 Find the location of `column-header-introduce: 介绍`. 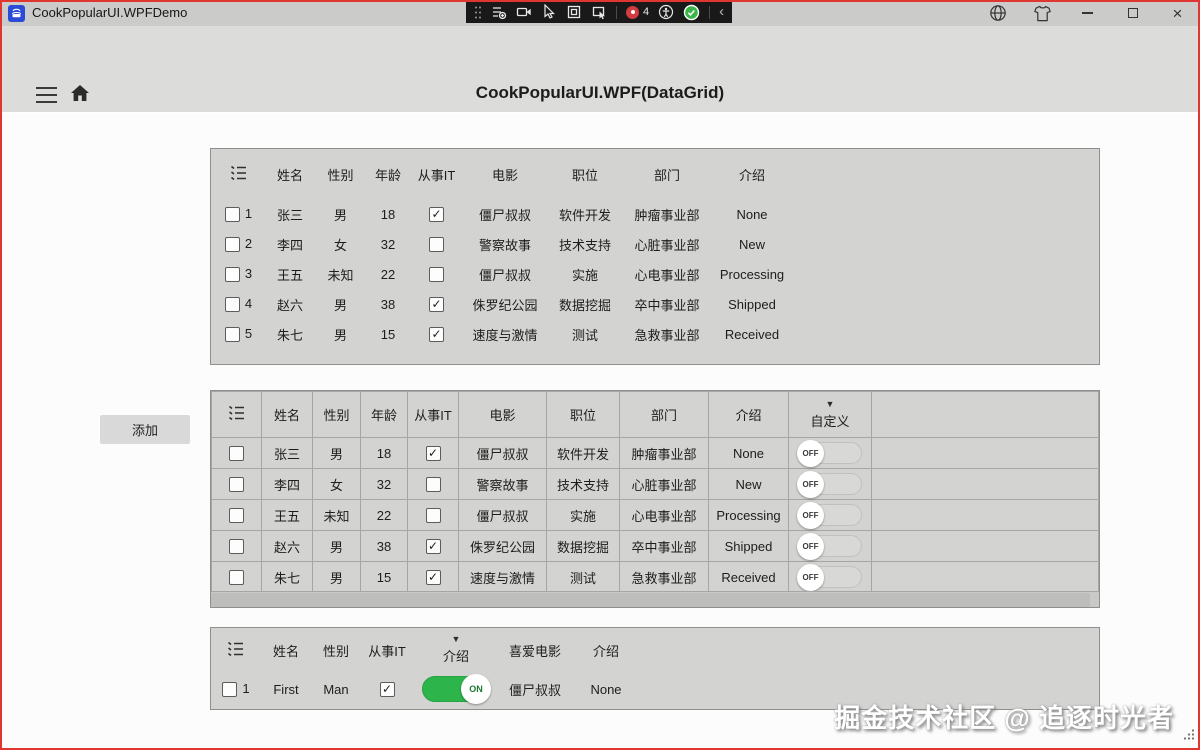

column-header-introduce: 介绍 is located at coordinates (748, 414).